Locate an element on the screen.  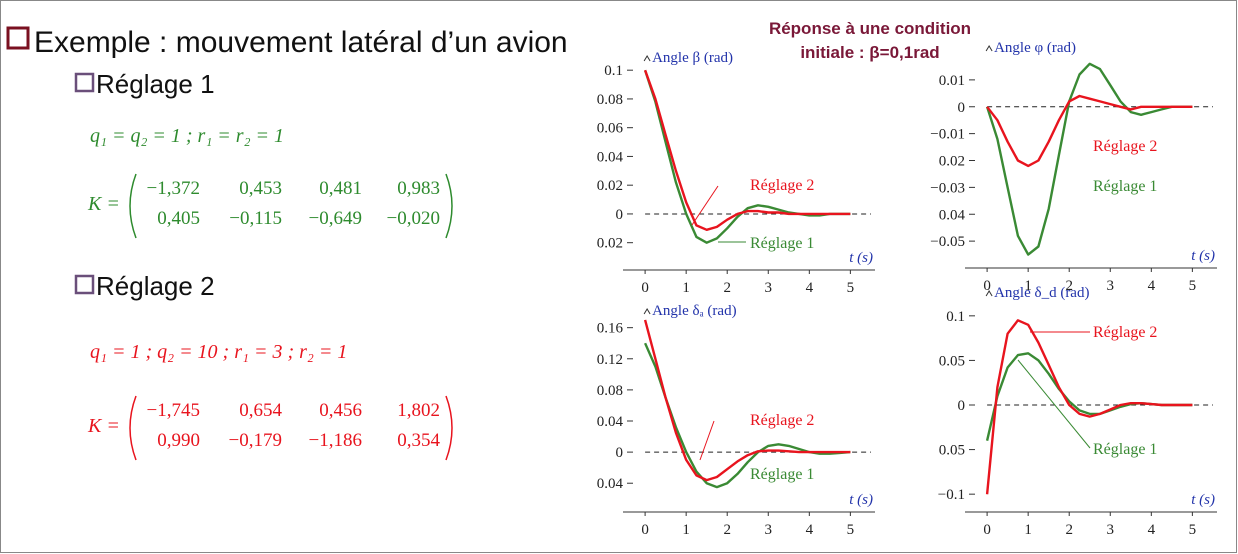
matrix-cell: −0,649 is located at coordinates (335, 218).